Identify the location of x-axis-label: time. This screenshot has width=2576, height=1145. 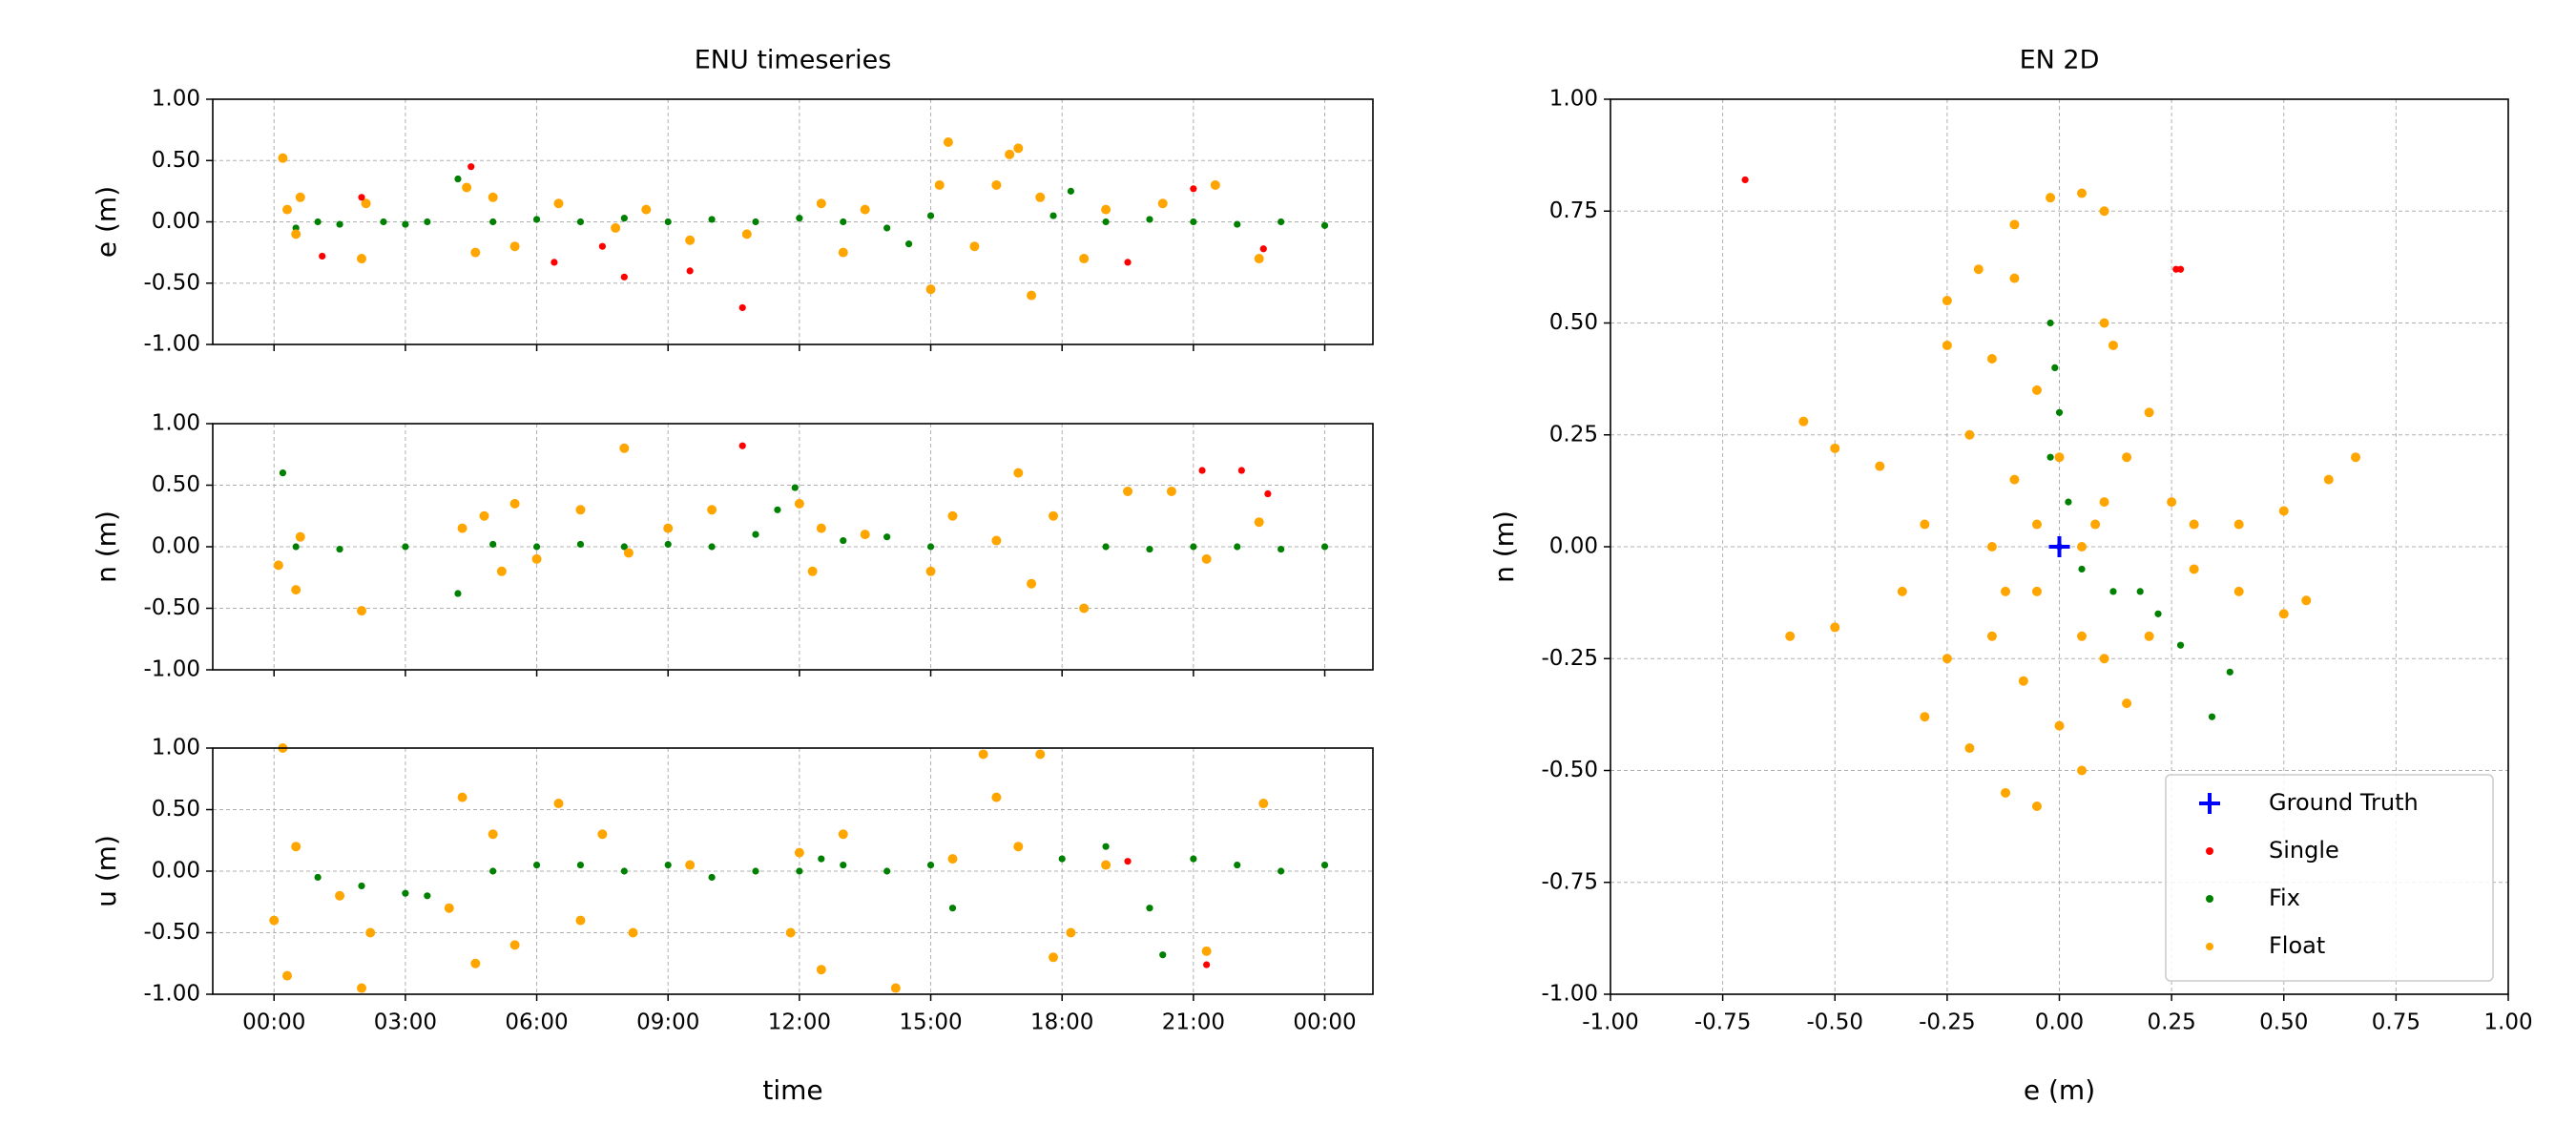
(792, 1090).